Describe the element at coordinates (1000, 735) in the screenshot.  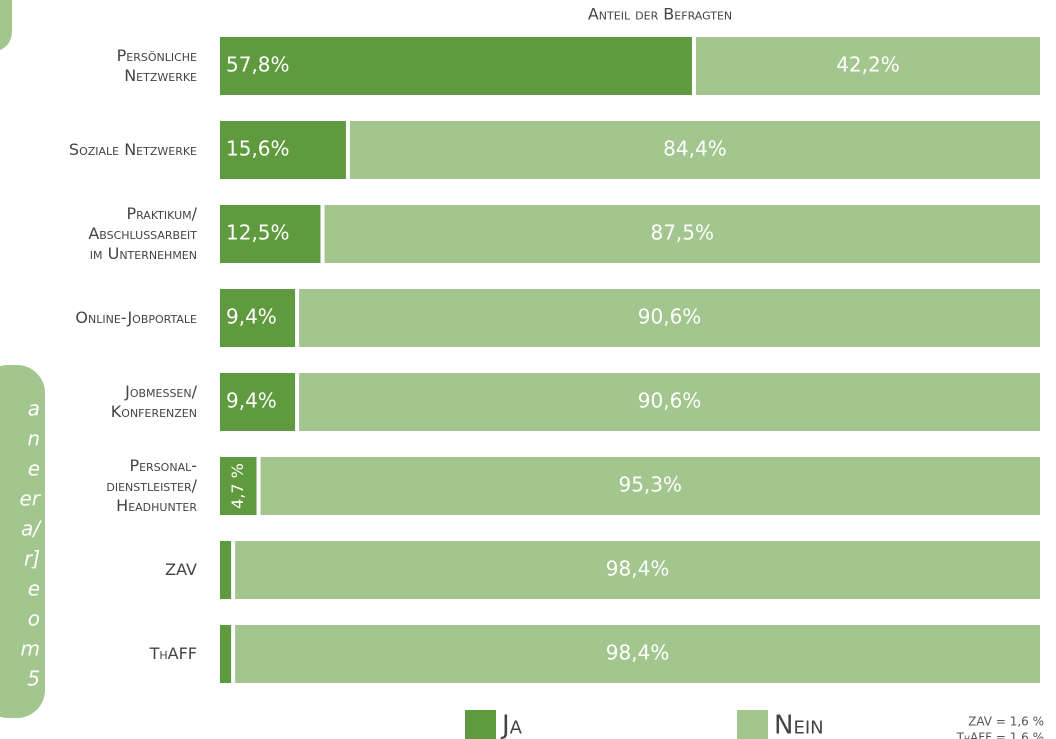
I see `footnote: ThAFF = 1,6 %` at that location.